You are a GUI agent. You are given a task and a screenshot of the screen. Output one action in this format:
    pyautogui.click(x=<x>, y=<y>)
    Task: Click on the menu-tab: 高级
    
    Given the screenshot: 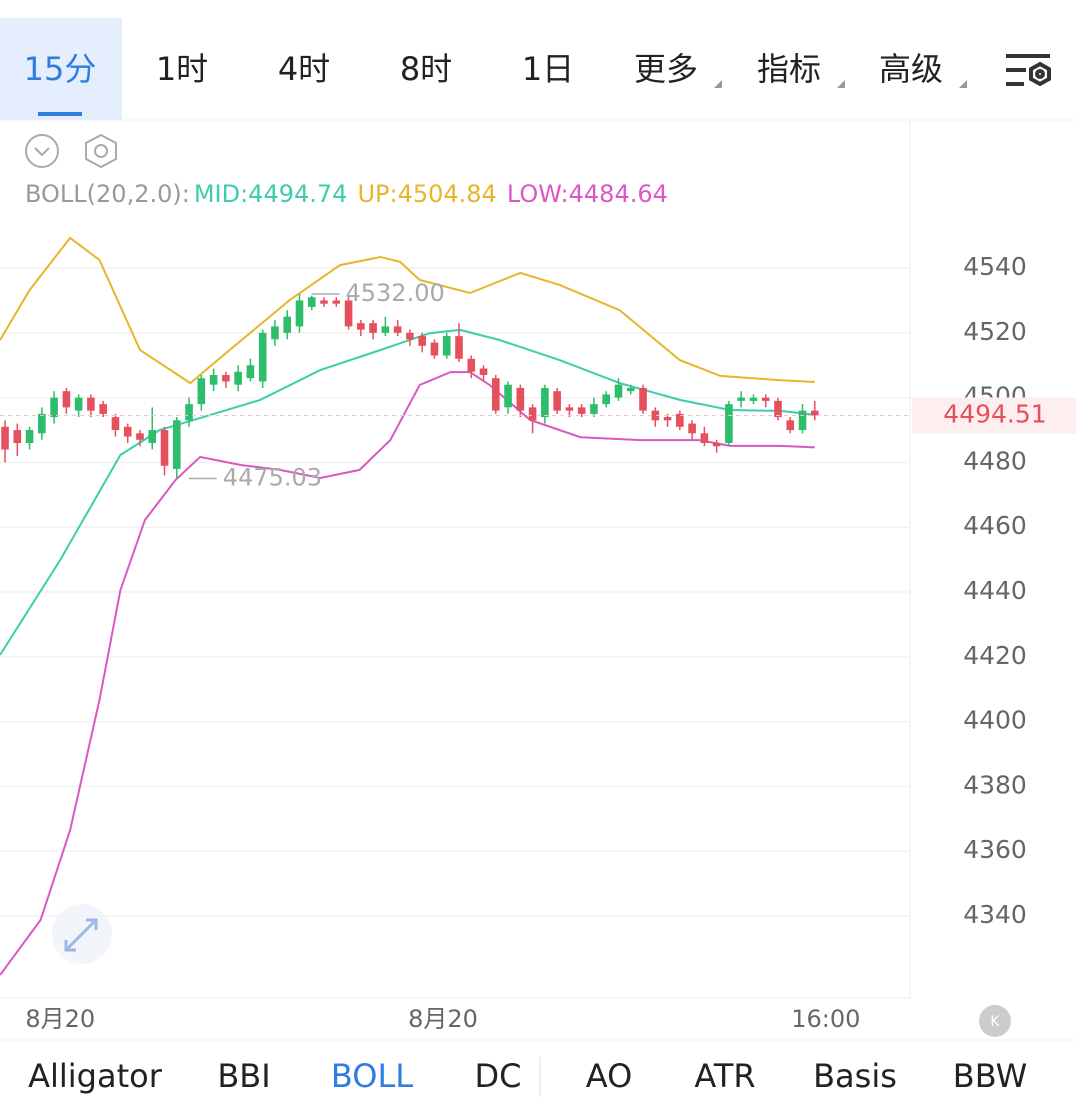 What is the action you would take?
    pyautogui.click(x=911, y=69)
    